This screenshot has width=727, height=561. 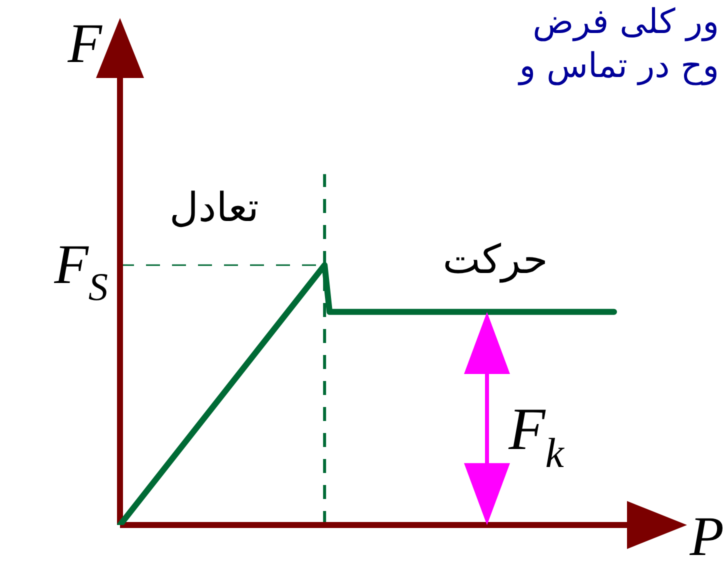 What do you see at coordinates (625, 22) in the screenshot?
I see `text: ور کلی فرض` at bounding box center [625, 22].